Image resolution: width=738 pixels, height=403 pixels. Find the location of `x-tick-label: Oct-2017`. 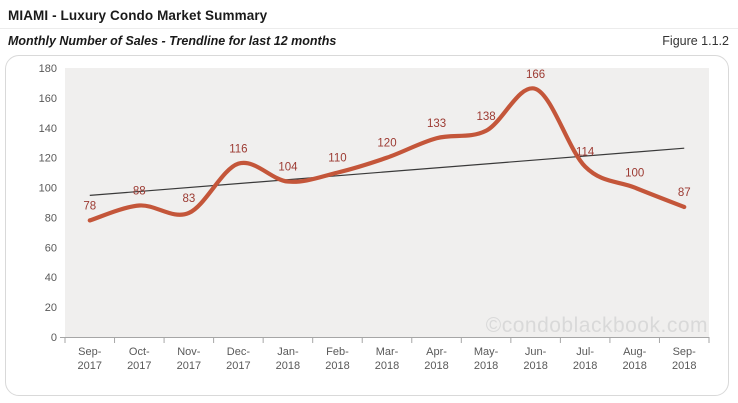

x-tick-label: Oct-2017 is located at coordinates (139, 359).